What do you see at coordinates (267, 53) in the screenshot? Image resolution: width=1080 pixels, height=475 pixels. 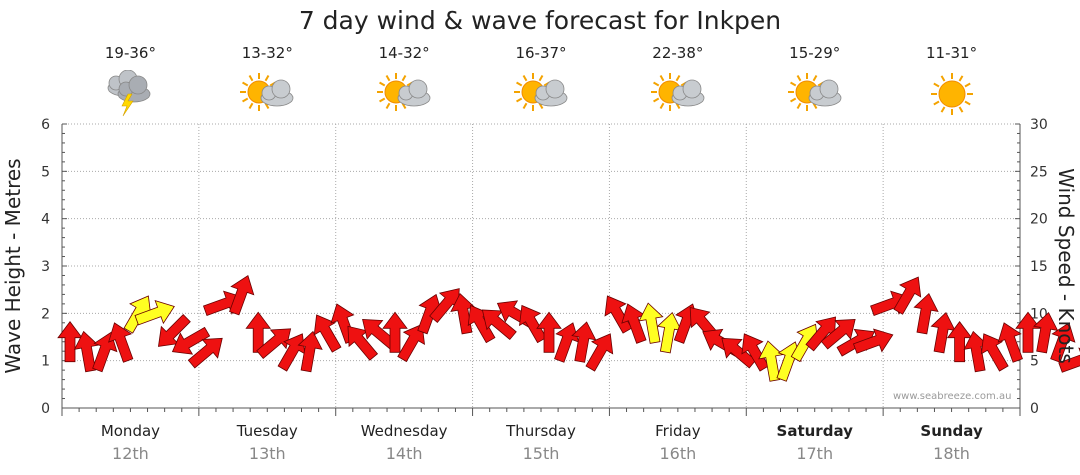 I see `day-temperature: 13-32°` at bounding box center [267, 53].